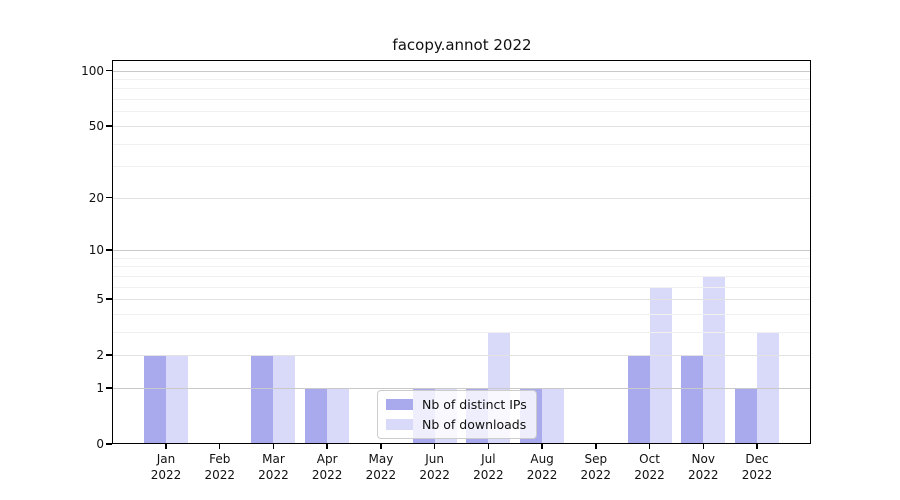  Describe the element at coordinates (462, 45) in the screenshot. I see `chart-title: facopy.annot 2022` at that location.